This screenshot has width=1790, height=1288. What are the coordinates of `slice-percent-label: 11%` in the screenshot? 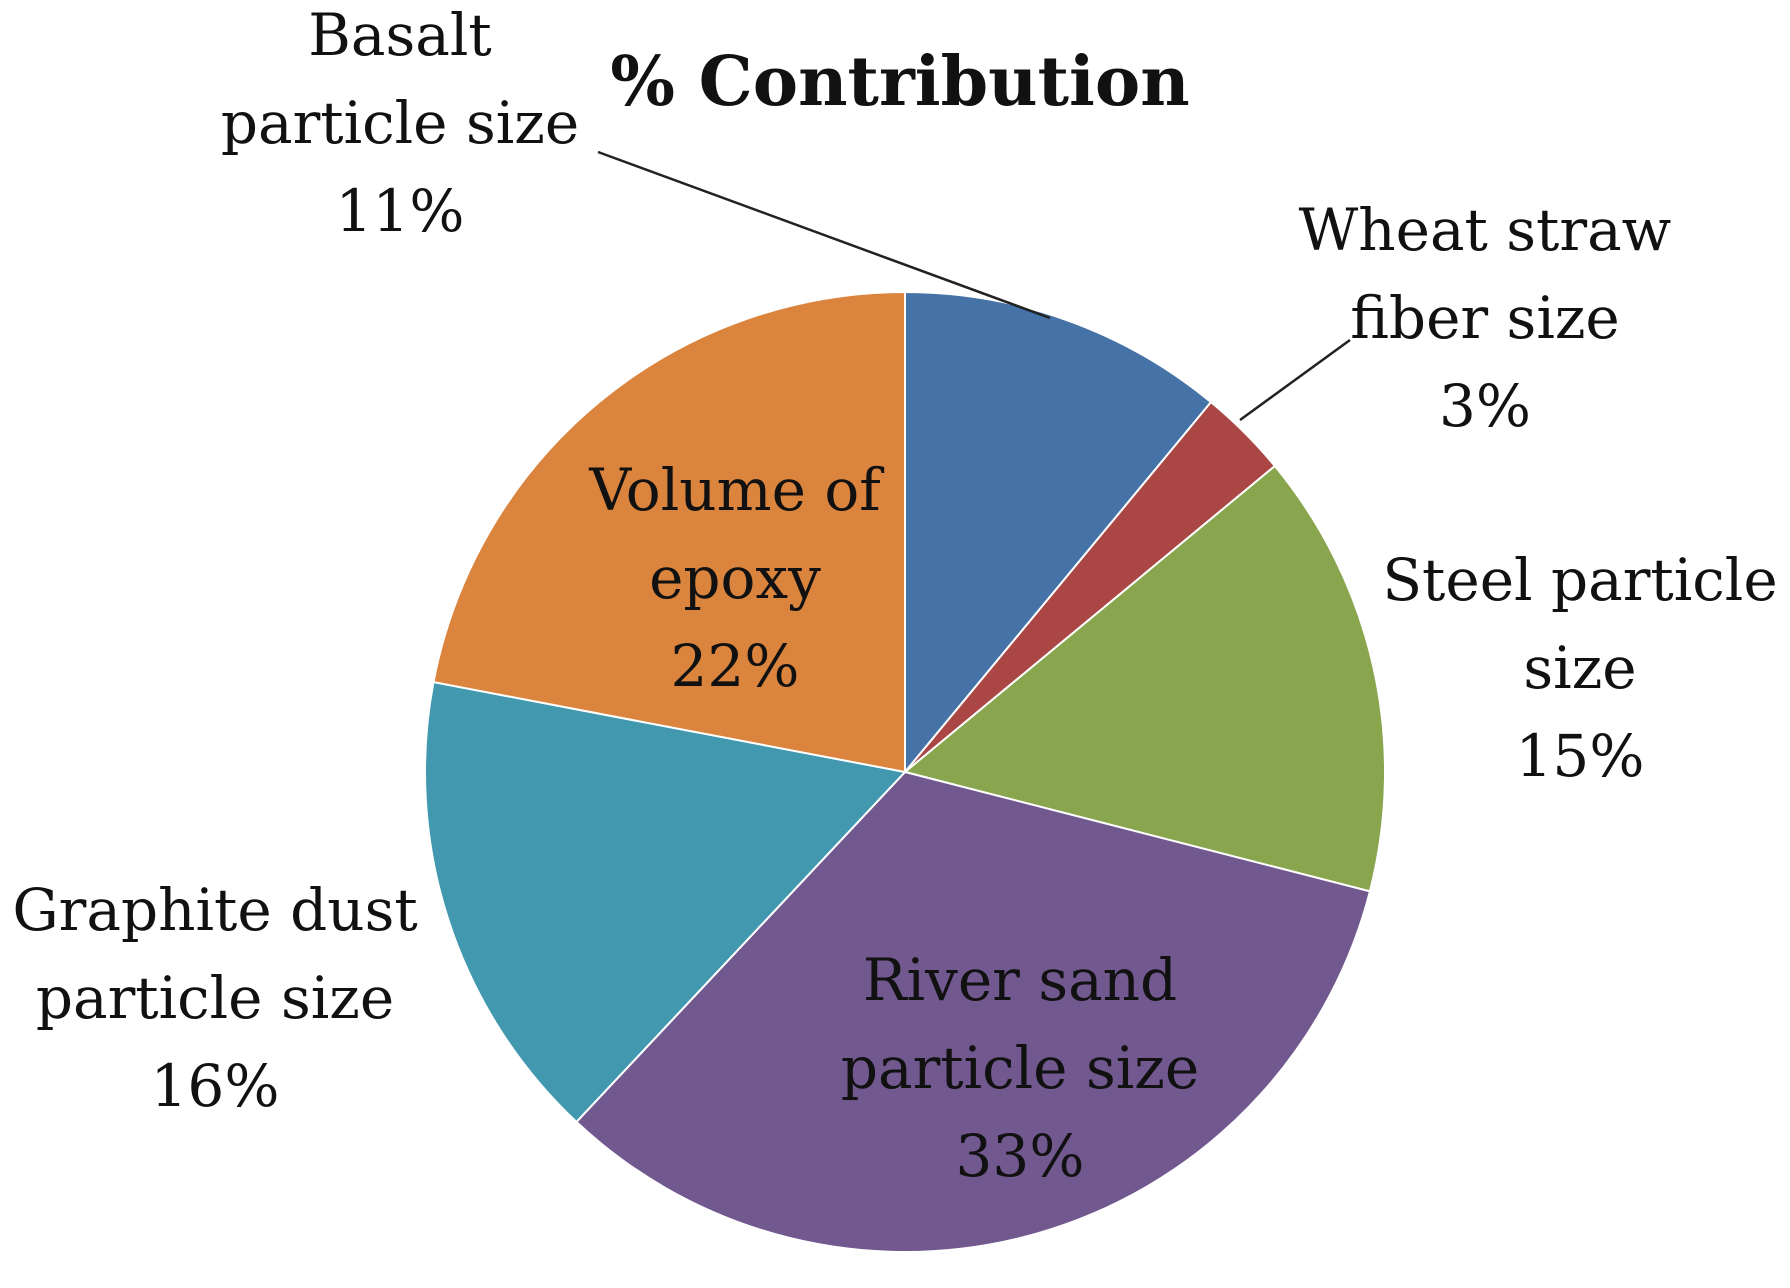 It's located at (400, 211).